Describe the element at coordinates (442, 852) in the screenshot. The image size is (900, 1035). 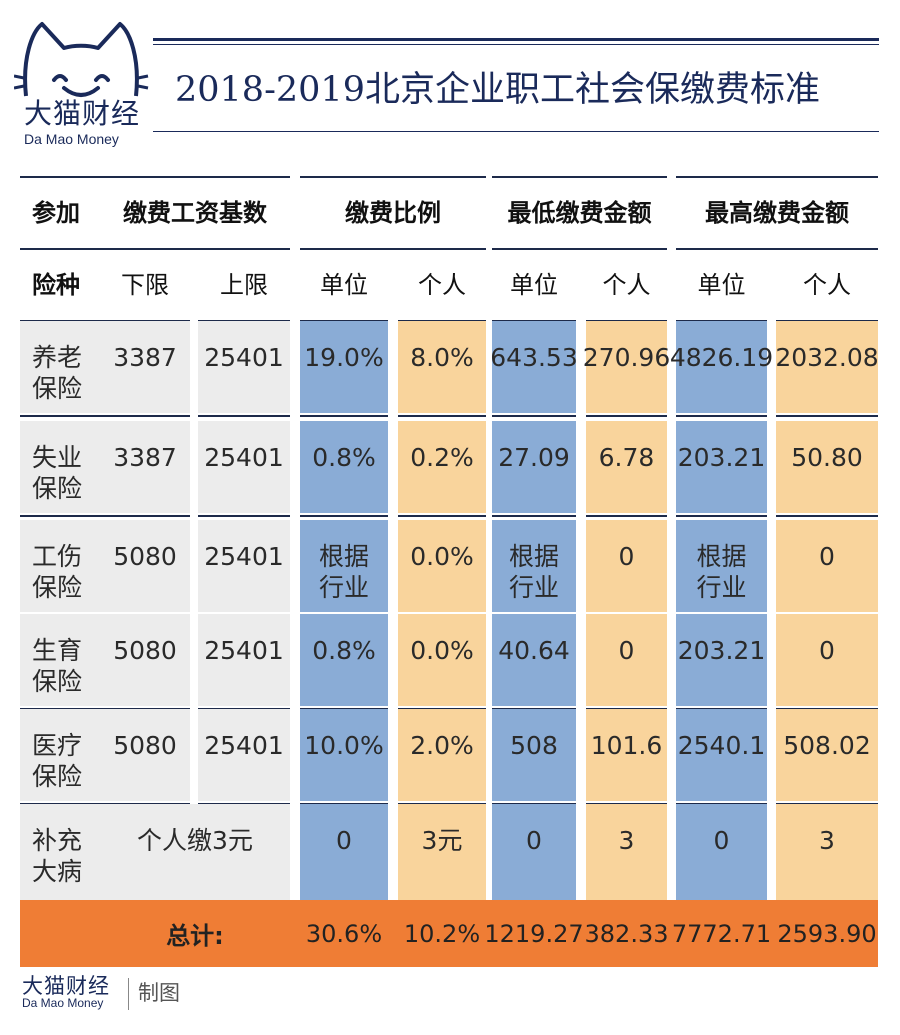
I see `table-cell: 3元` at that location.